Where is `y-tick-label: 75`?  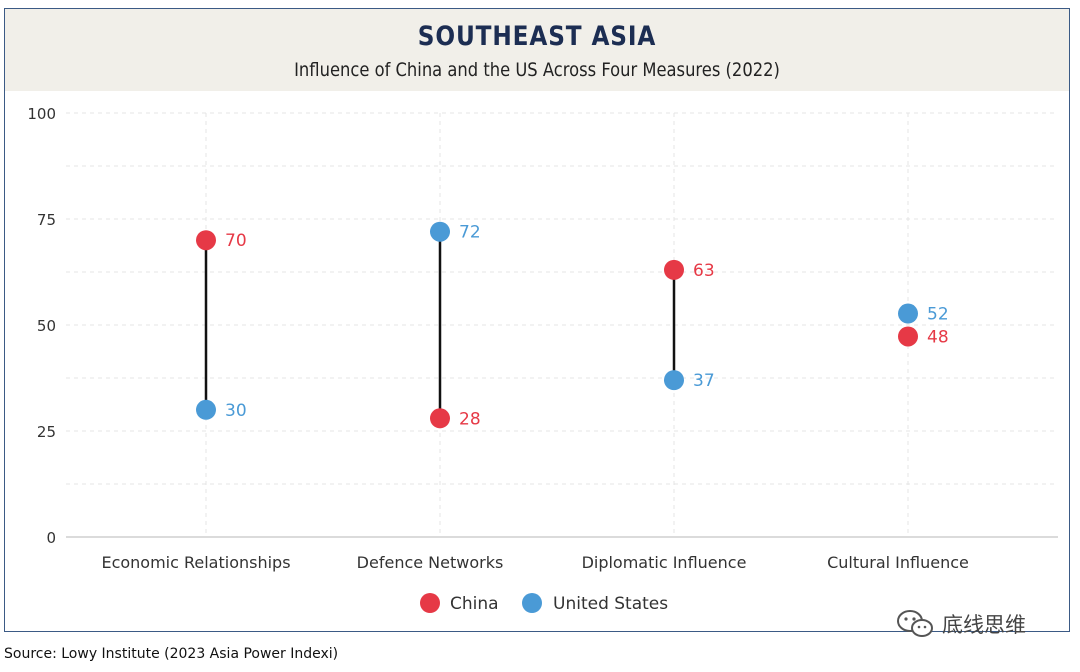
y-tick-label: 75 is located at coordinates (46, 220).